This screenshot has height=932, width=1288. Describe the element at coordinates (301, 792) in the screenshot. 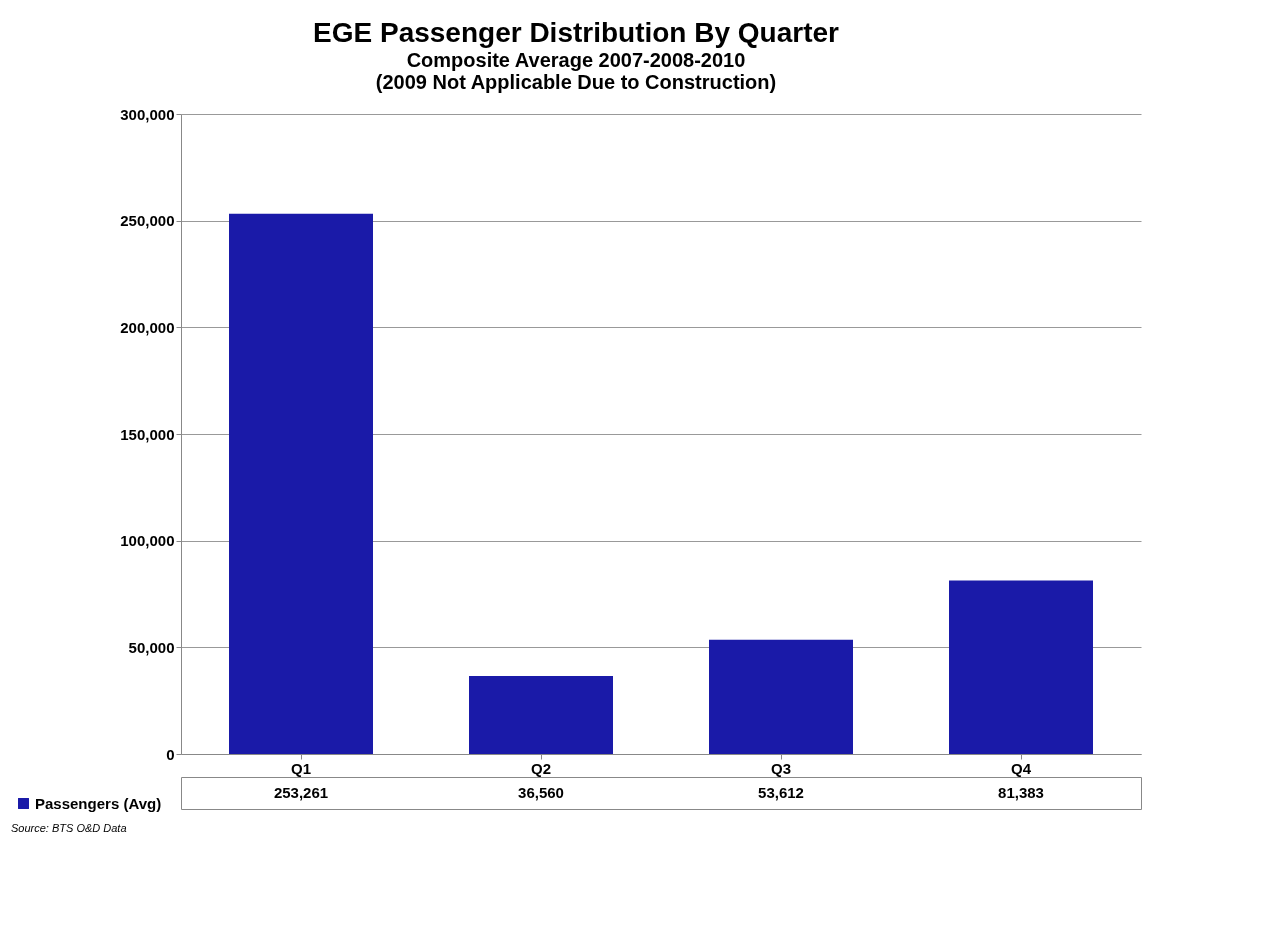

I see `data-label: 253,261` at that location.